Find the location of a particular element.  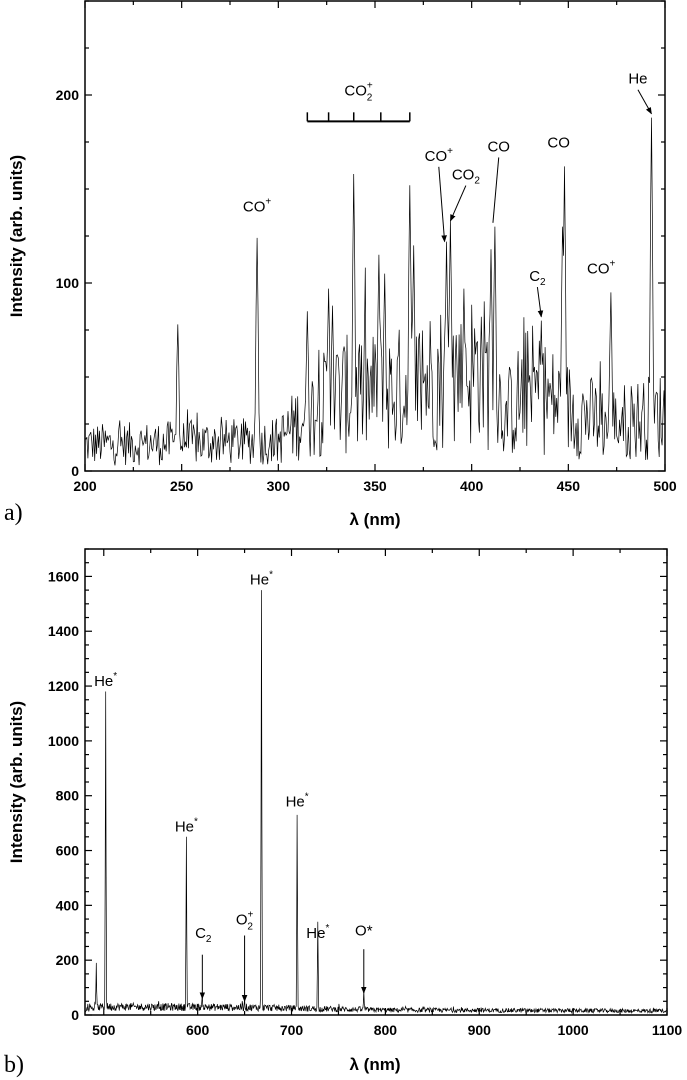

x-tick-label: 350 is located at coordinates (375, 486).